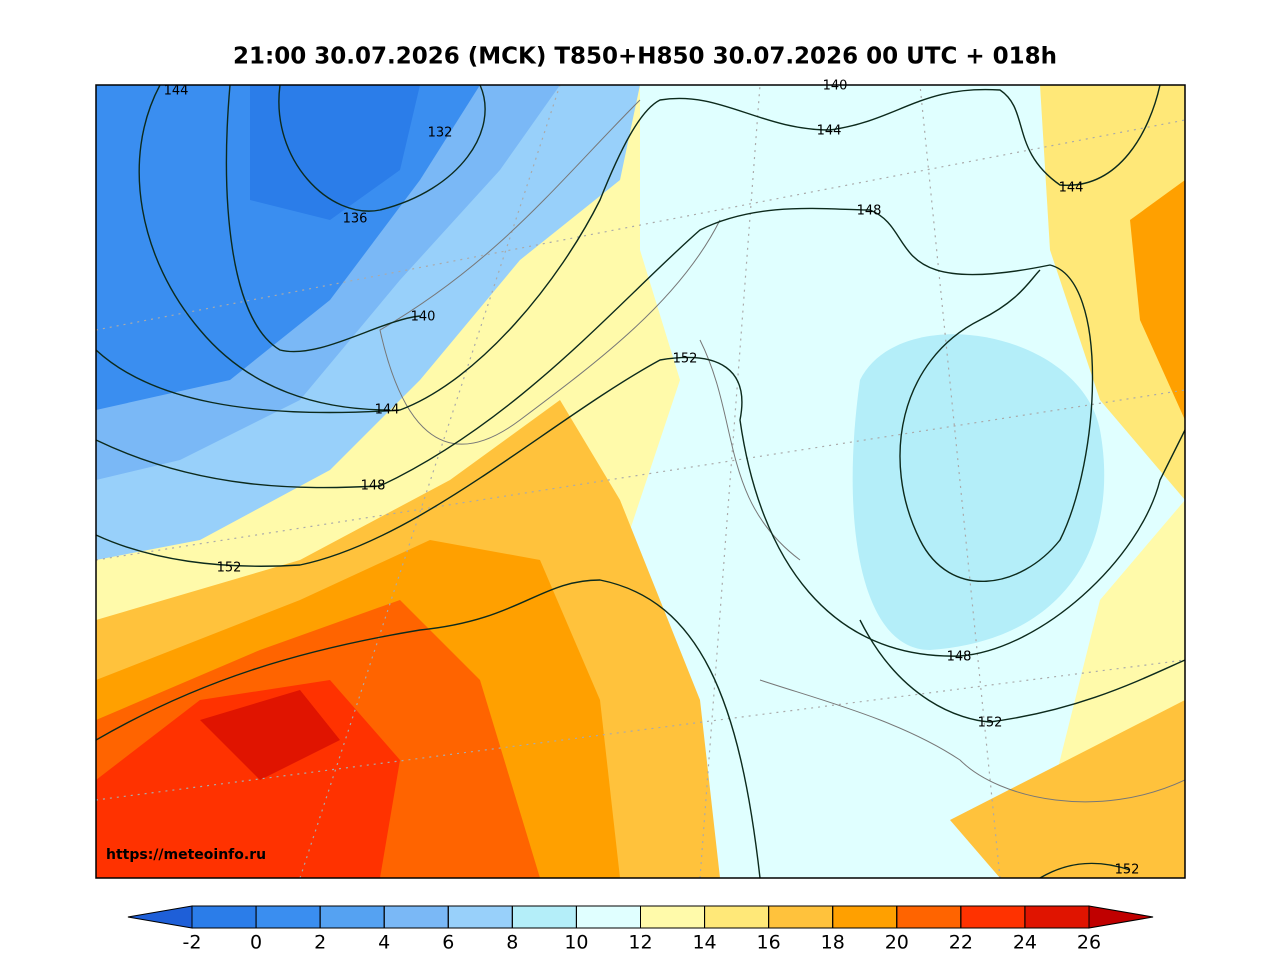 This screenshot has width=1281, height=967. Describe the element at coordinates (961, 943) in the screenshot. I see `colorbar-tick-label: 22` at that location.